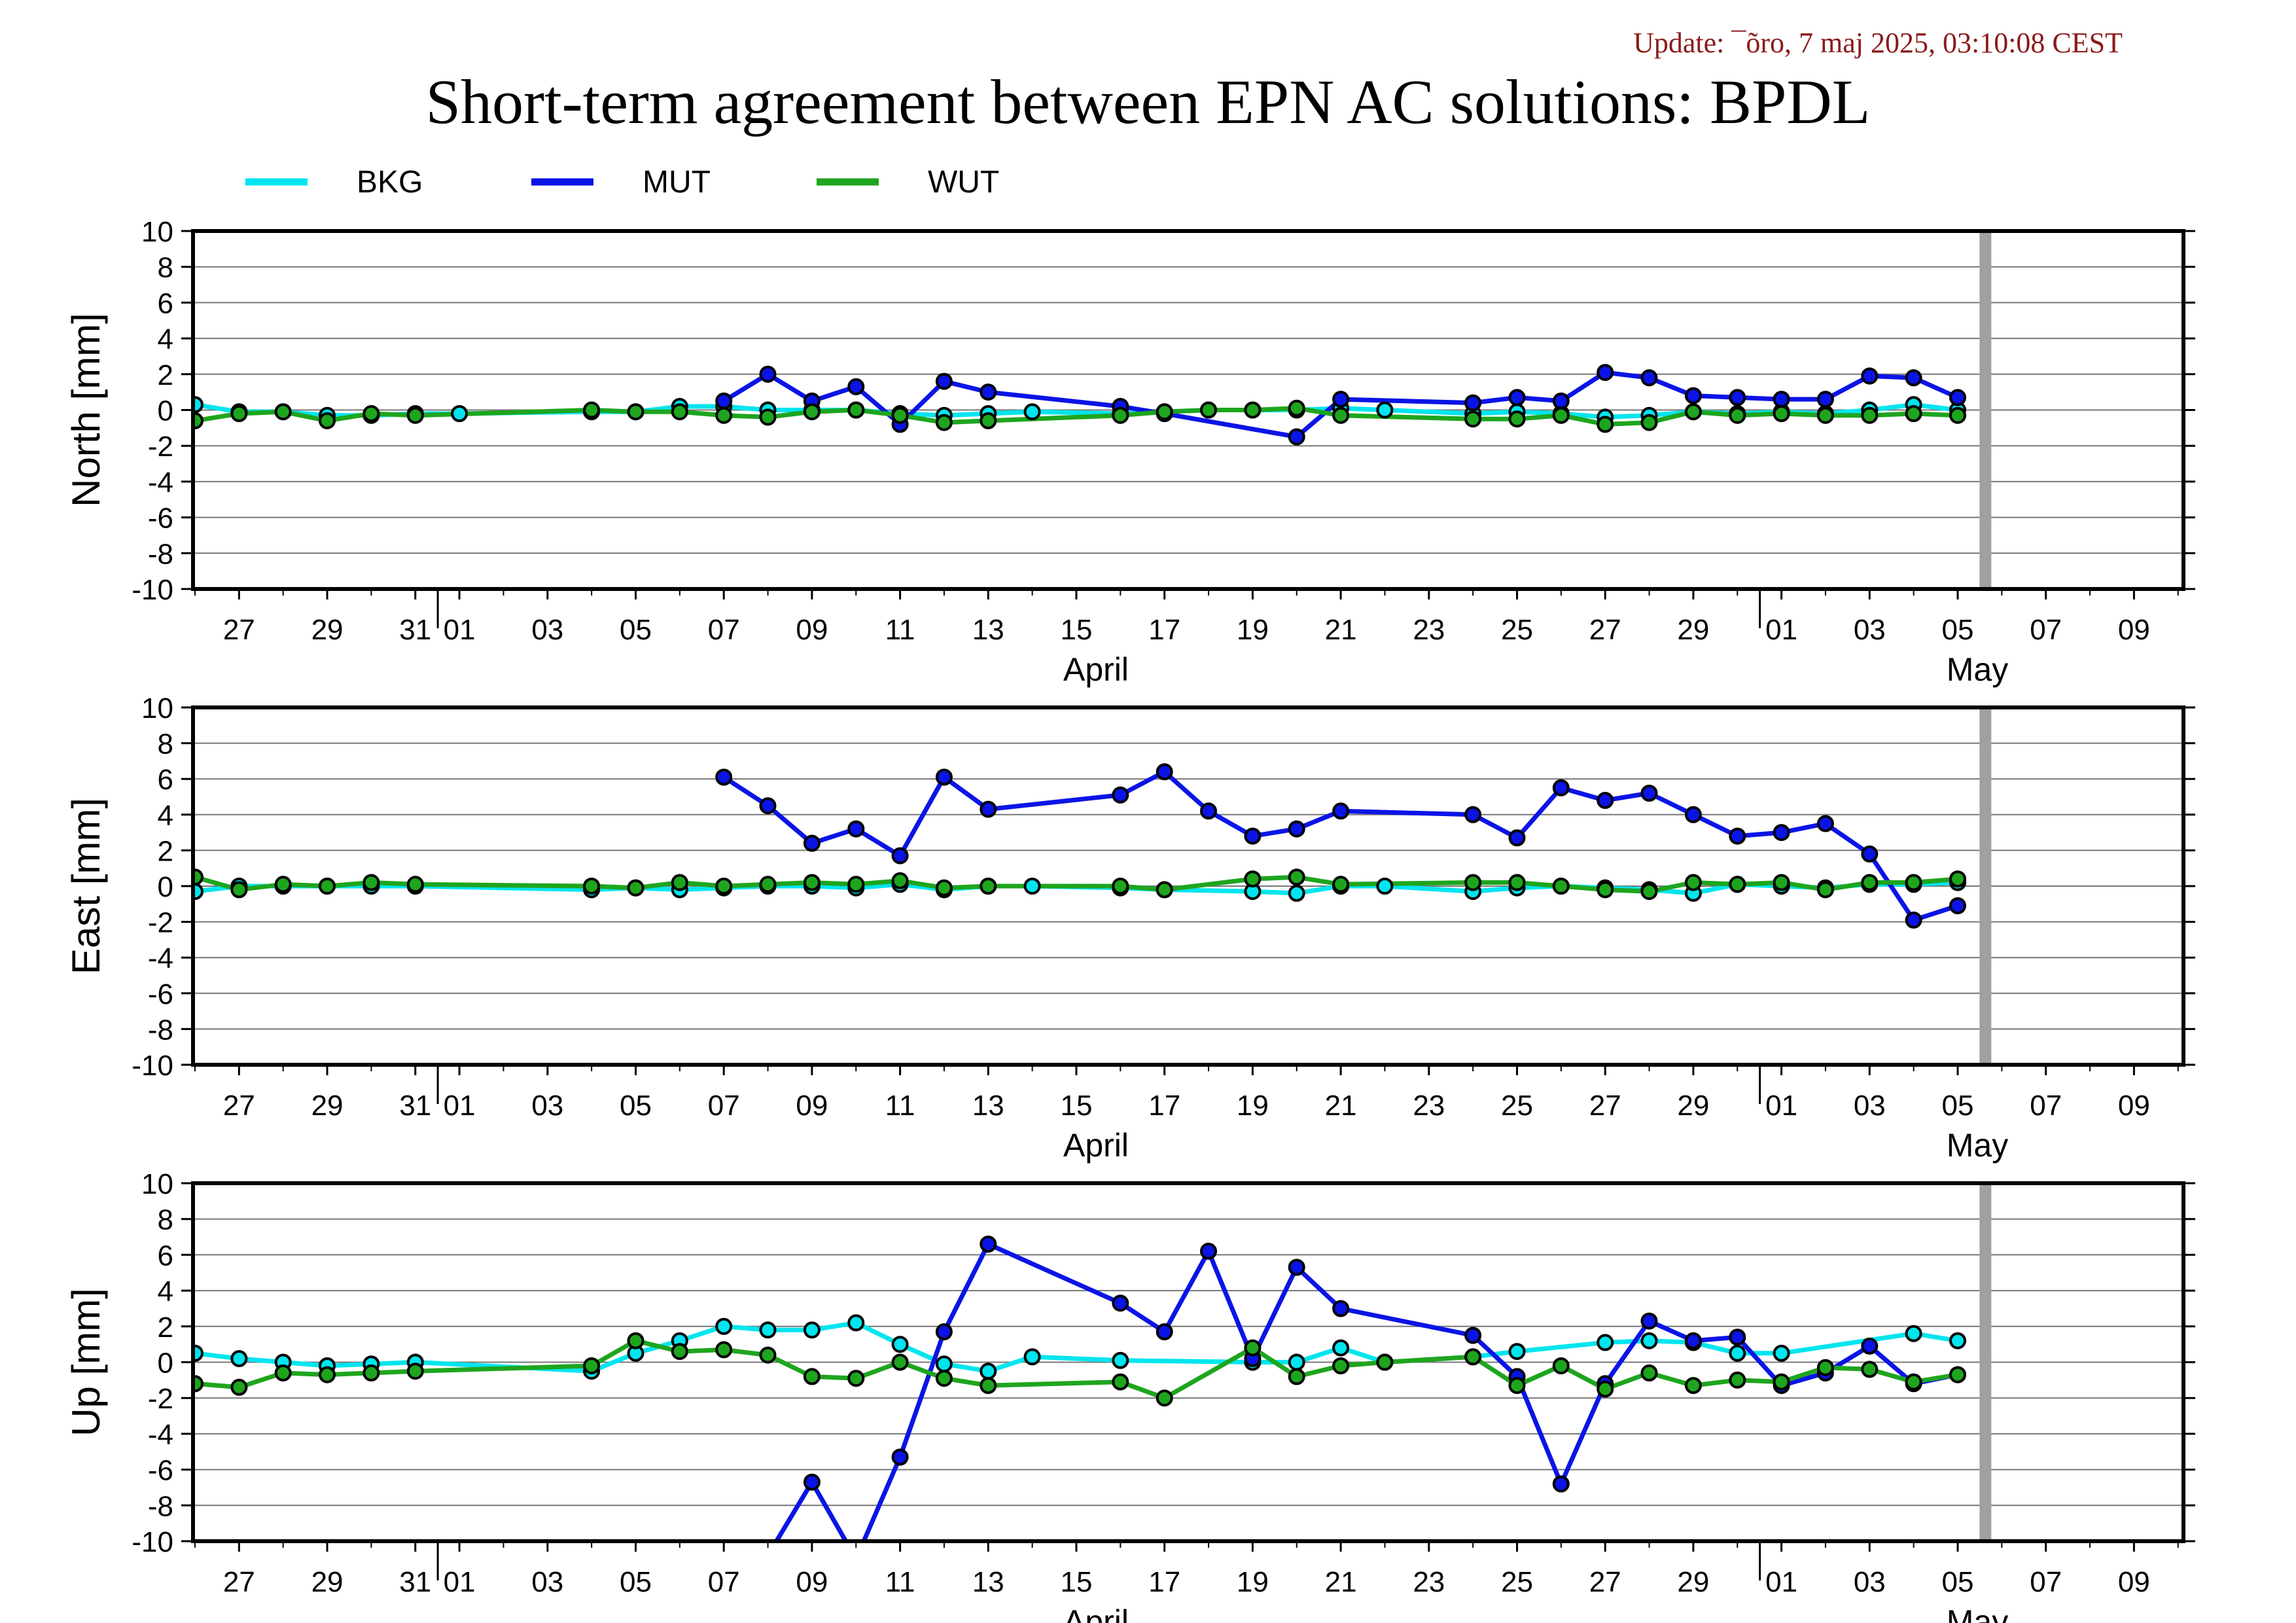  I want to click on series-line-wut, so click(1076, 417).